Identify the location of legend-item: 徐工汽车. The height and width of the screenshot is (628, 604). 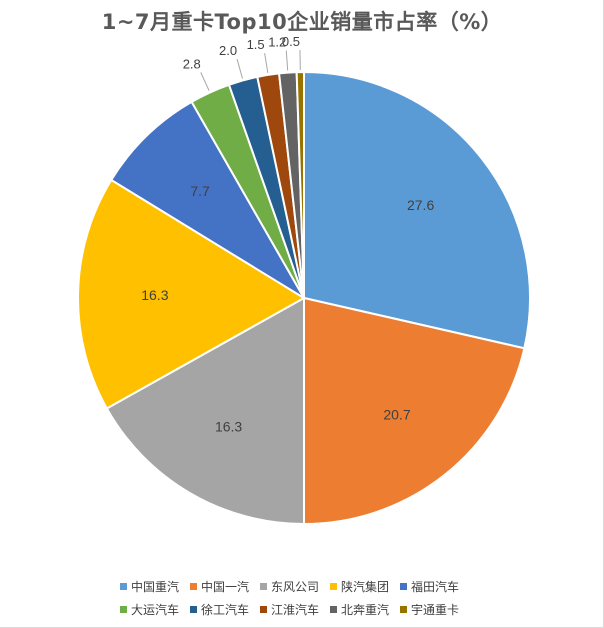
(225, 609).